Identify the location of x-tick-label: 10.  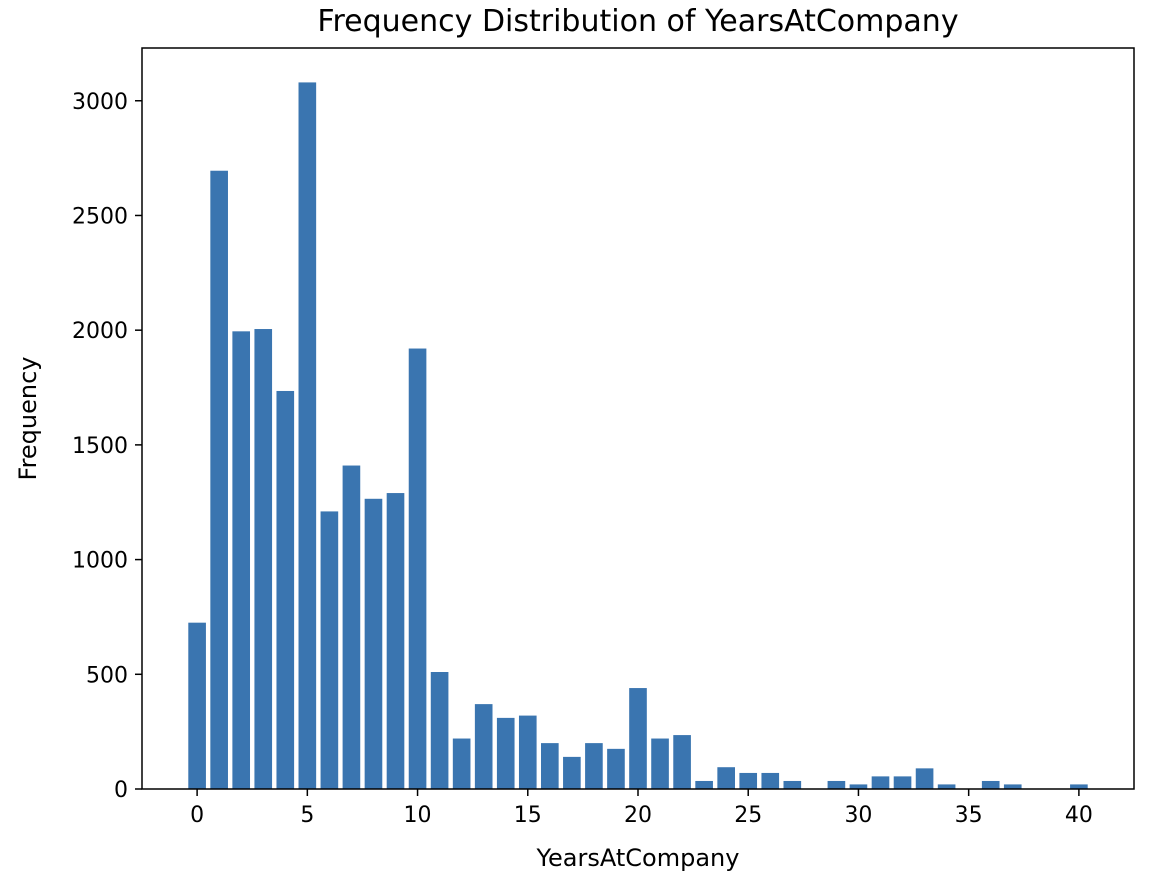
(418, 815).